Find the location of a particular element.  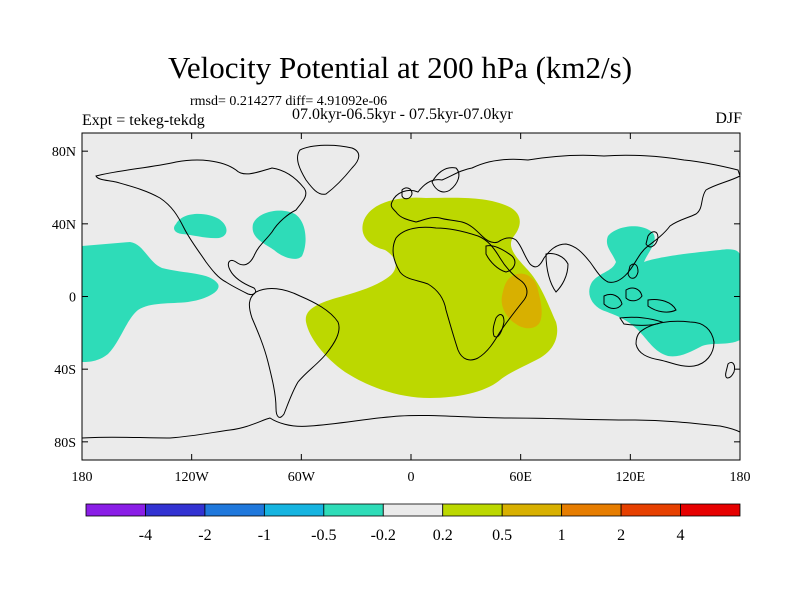

eurasia-coast is located at coordinates (565, 218).